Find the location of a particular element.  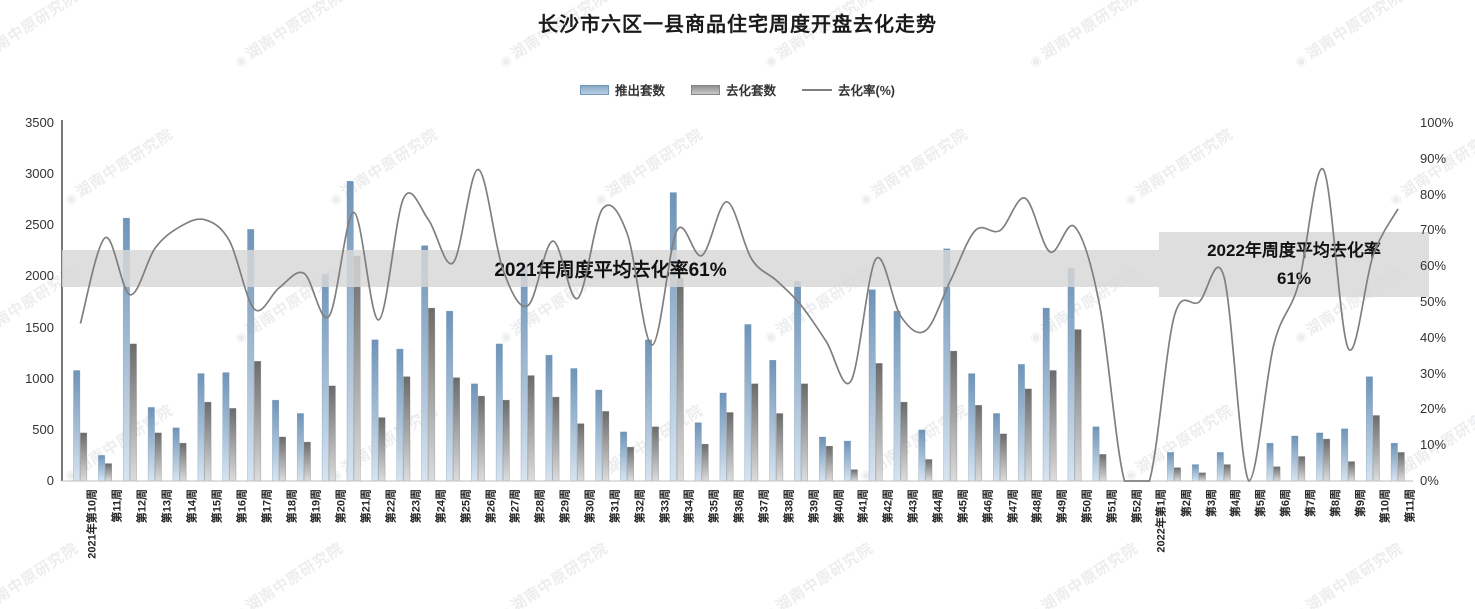

y-axis-left-tick: 1500 is located at coordinates (39, 327).